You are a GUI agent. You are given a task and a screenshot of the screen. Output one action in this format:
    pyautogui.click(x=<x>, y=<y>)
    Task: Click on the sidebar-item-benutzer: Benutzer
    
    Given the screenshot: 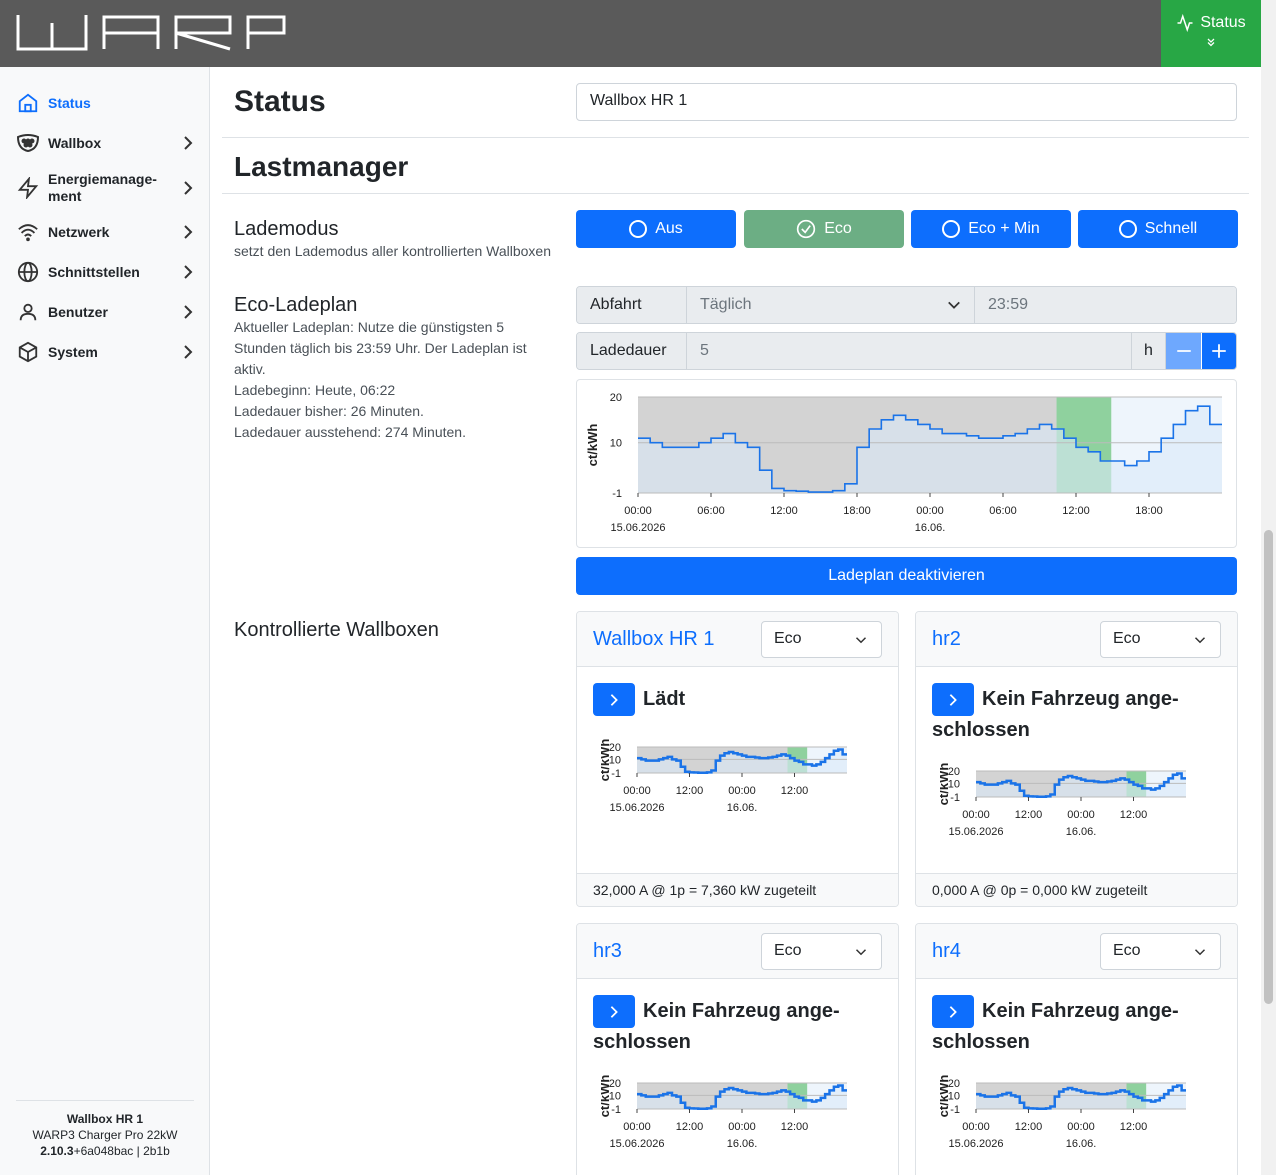 What is the action you would take?
    pyautogui.click(x=106, y=312)
    